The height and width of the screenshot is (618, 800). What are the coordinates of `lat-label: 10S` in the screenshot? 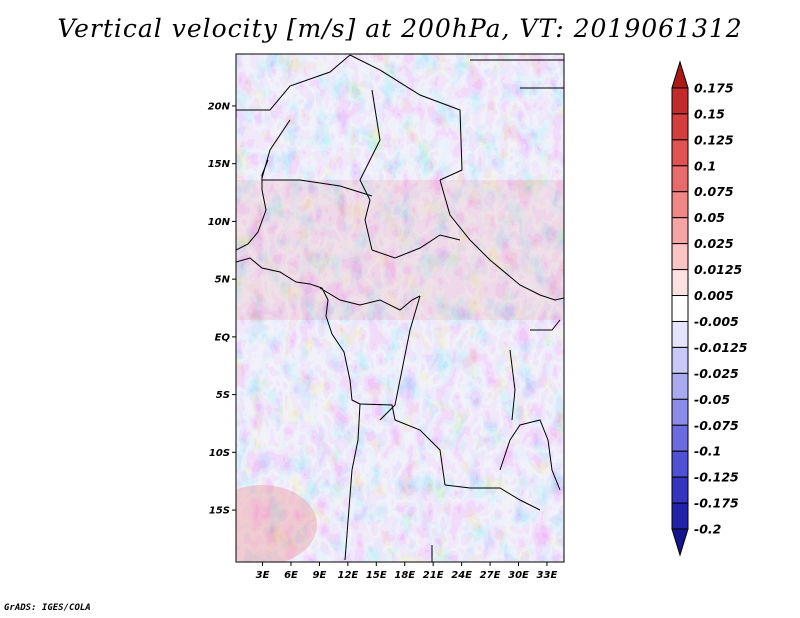 It's located at (219, 453).